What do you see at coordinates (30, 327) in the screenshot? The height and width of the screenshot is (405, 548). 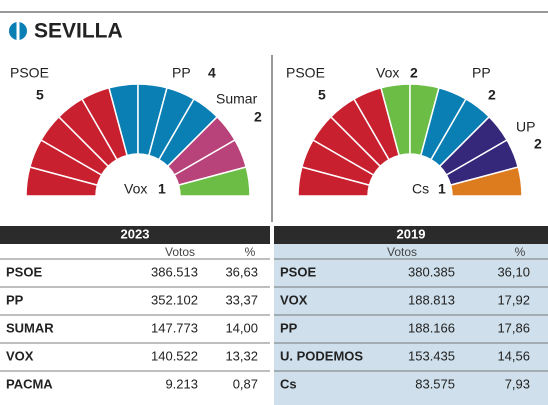 I see `party-name: SUMAR` at bounding box center [30, 327].